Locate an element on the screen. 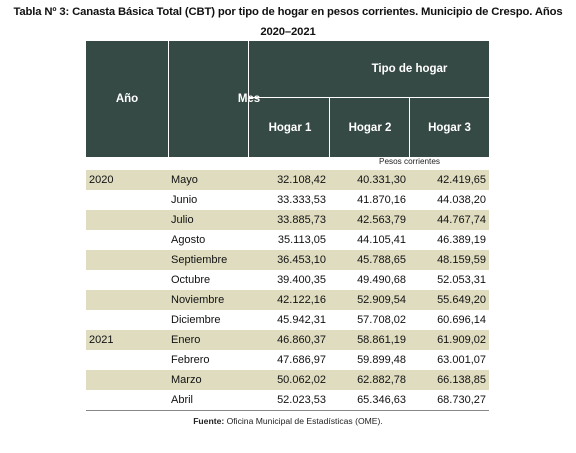 This screenshot has height=453, width=576. cell-month: Marzo is located at coordinates (186, 380).